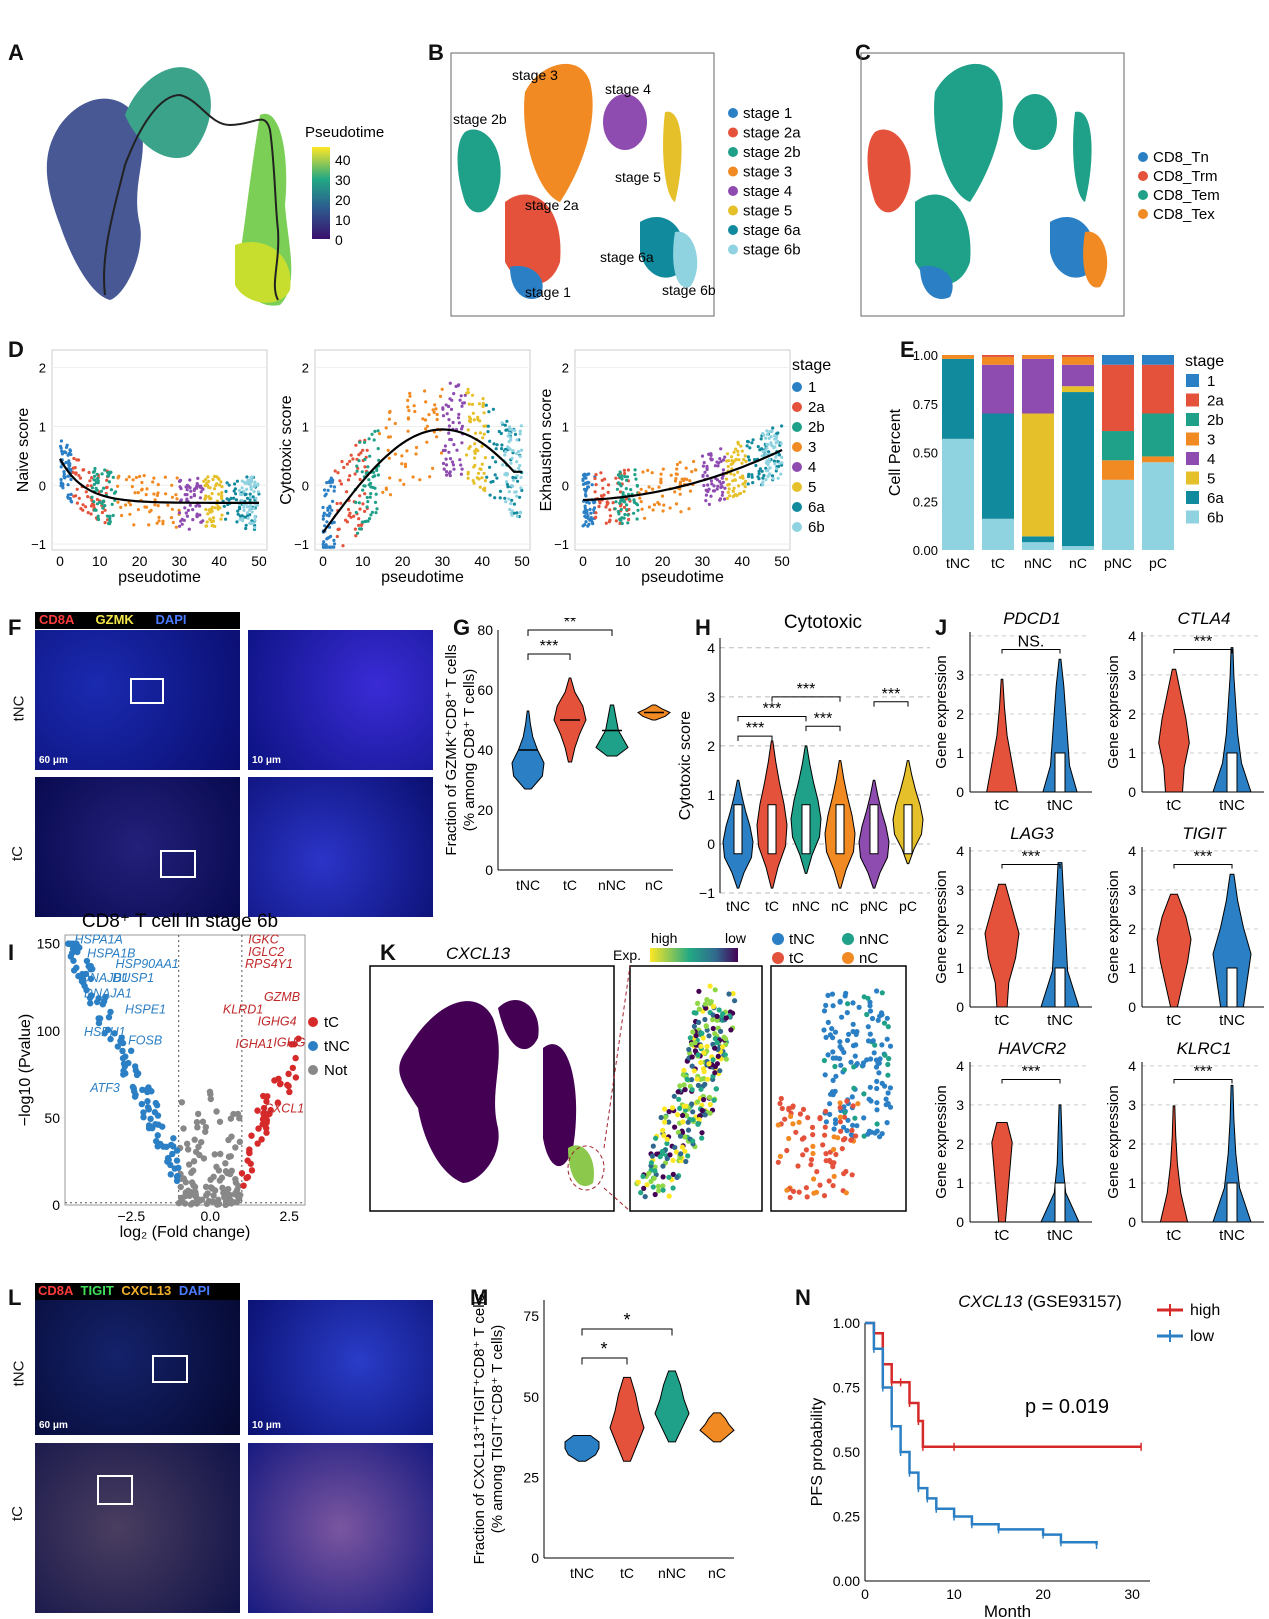 The width and height of the screenshot is (1269, 1619). What do you see at coordinates (1181, 157) in the screenshot?
I see `legend-label: CD8_Tn` at bounding box center [1181, 157].